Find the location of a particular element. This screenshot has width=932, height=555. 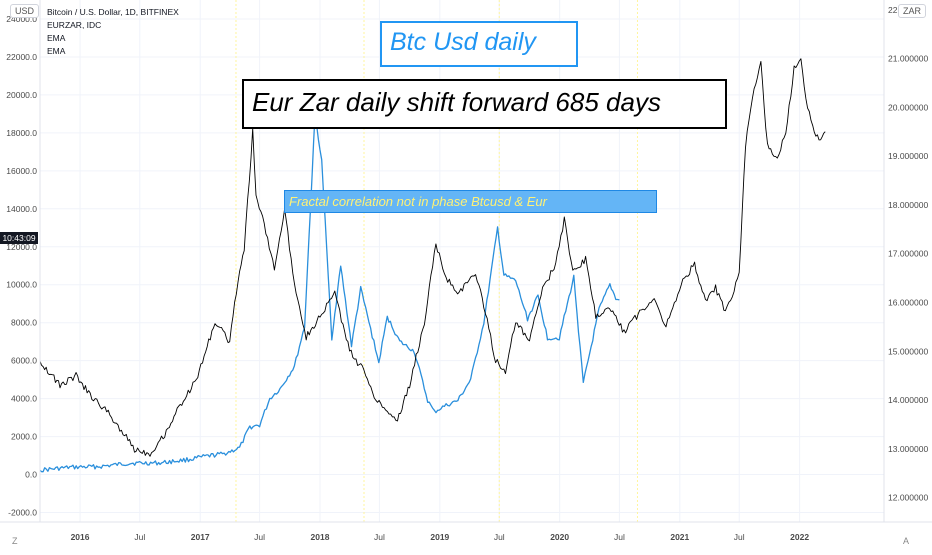

left-tick-label: 18000.0 is located at coordinates (21, 133).